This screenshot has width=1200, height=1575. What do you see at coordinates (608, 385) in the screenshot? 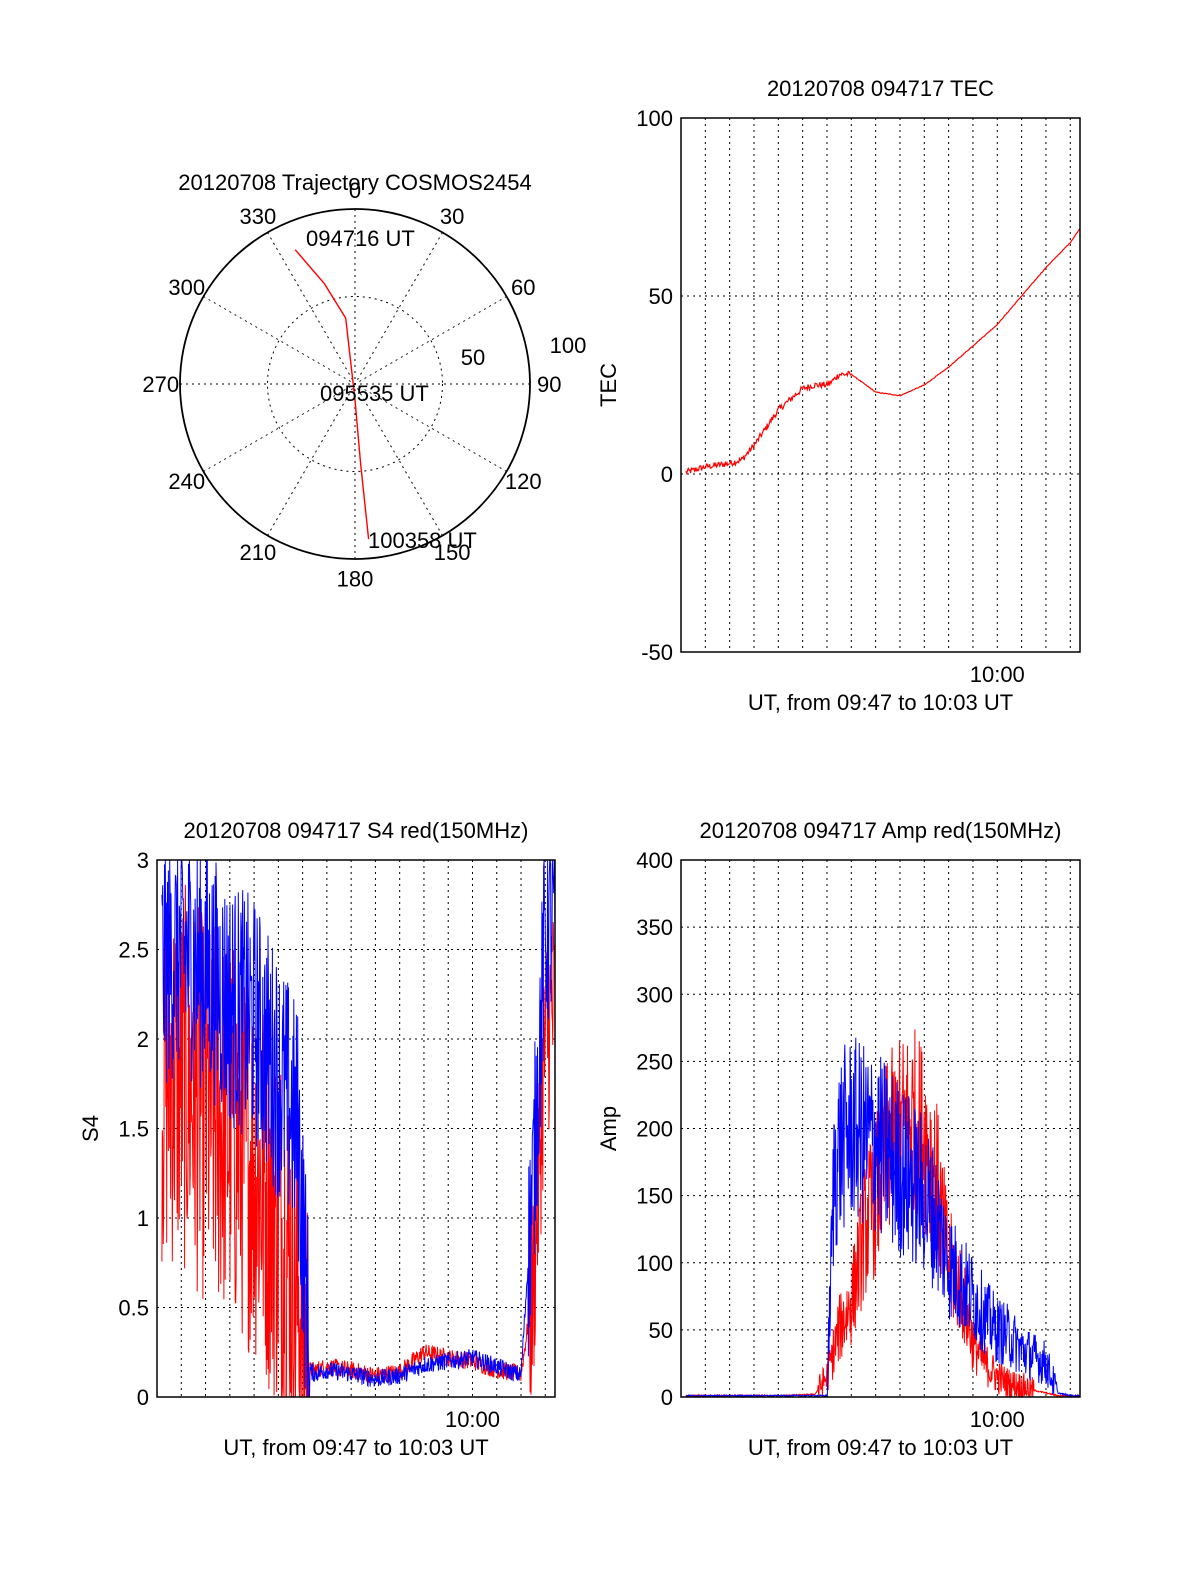
I see `y-axis-label: TEC` at bounding box center [608, 385].